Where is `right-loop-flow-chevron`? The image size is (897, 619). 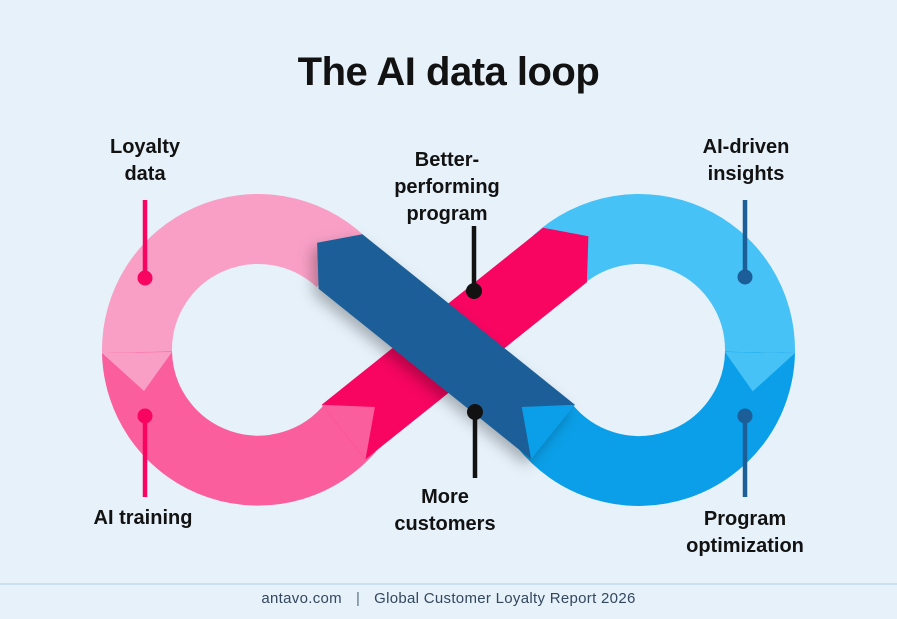
right-loop-flow-chevron is located at coordinates (760, 372).